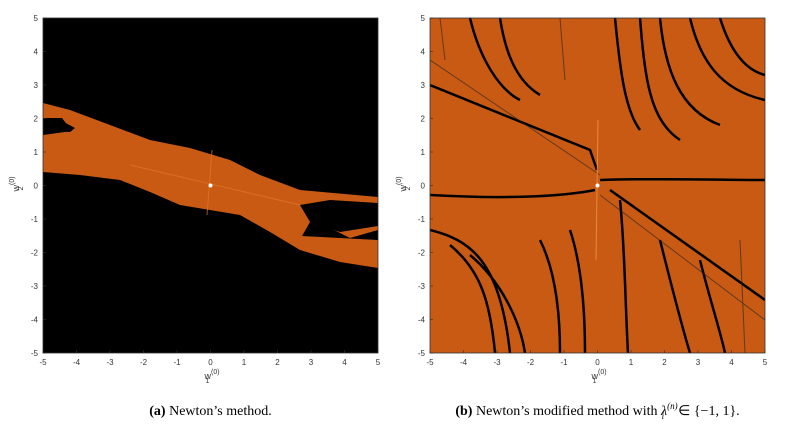 The height and width of the screenshot is (425, 791). What do you see at coordinates (663, 416) in the screenshot?
I see `caption-sub: i` at bounding box center [663, 416].